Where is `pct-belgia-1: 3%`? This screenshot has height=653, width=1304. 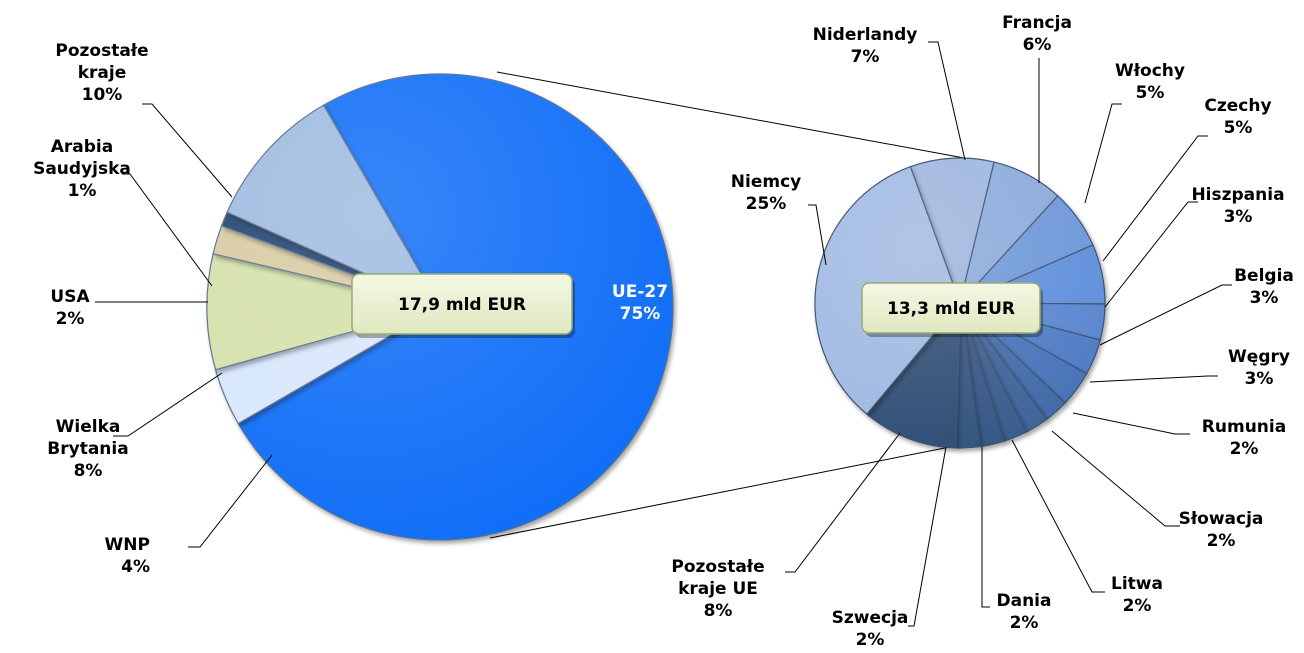 pct-belgia-1: 3% is located at coordinates (1264, 298).